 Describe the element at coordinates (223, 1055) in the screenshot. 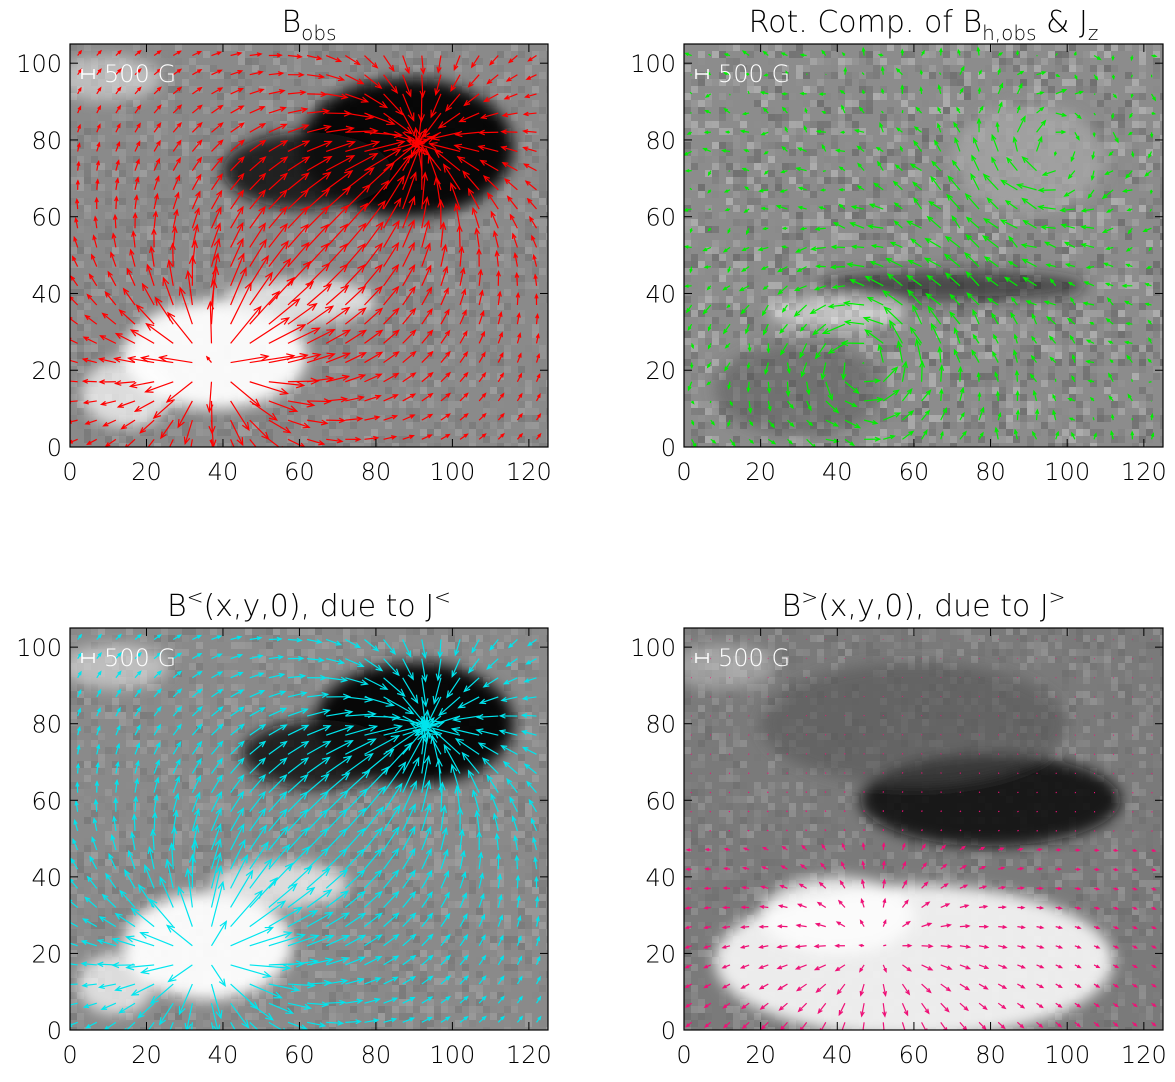

I see `x-tick-label: 40` at that location.